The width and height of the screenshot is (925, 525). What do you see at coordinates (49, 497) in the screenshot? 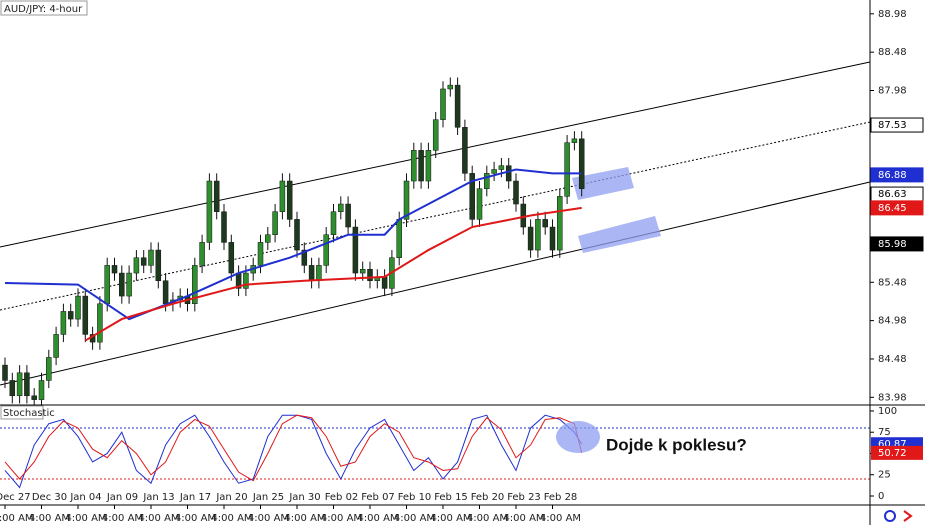
I see `x-tick-label: Dec 30` at bounding box center [49, 497].